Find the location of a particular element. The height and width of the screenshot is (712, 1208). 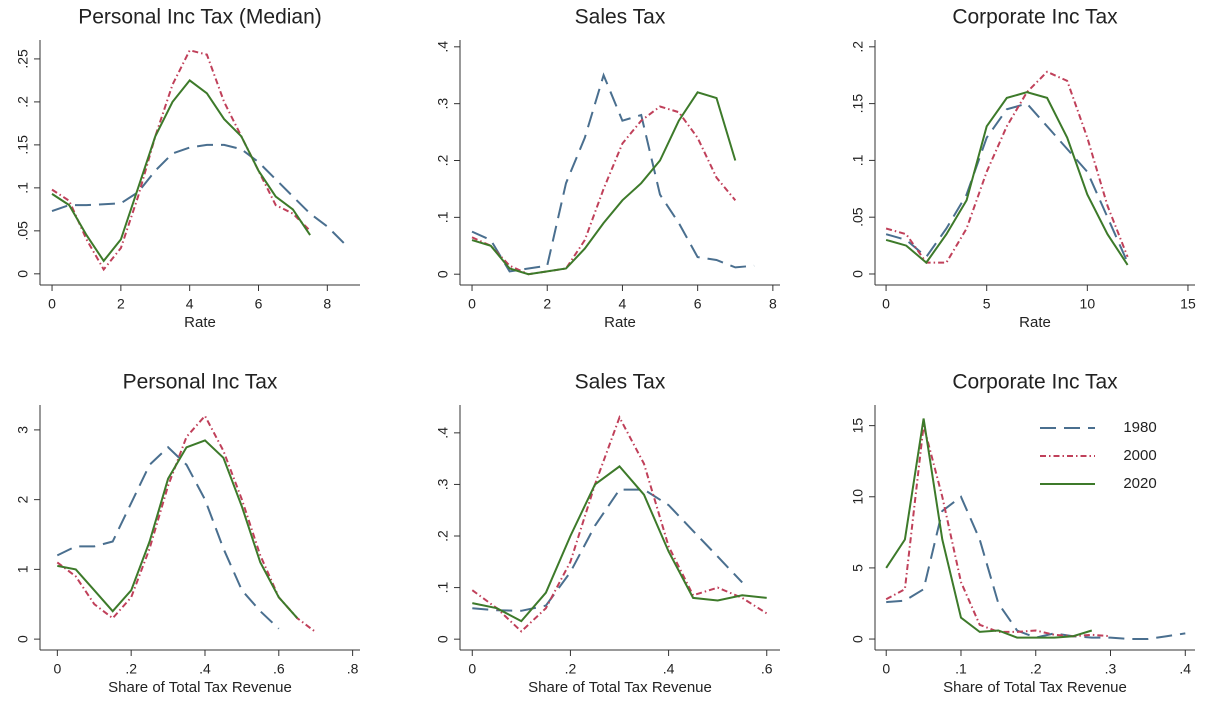

legend-label: 2020 is located at coordinates (1139, 483).